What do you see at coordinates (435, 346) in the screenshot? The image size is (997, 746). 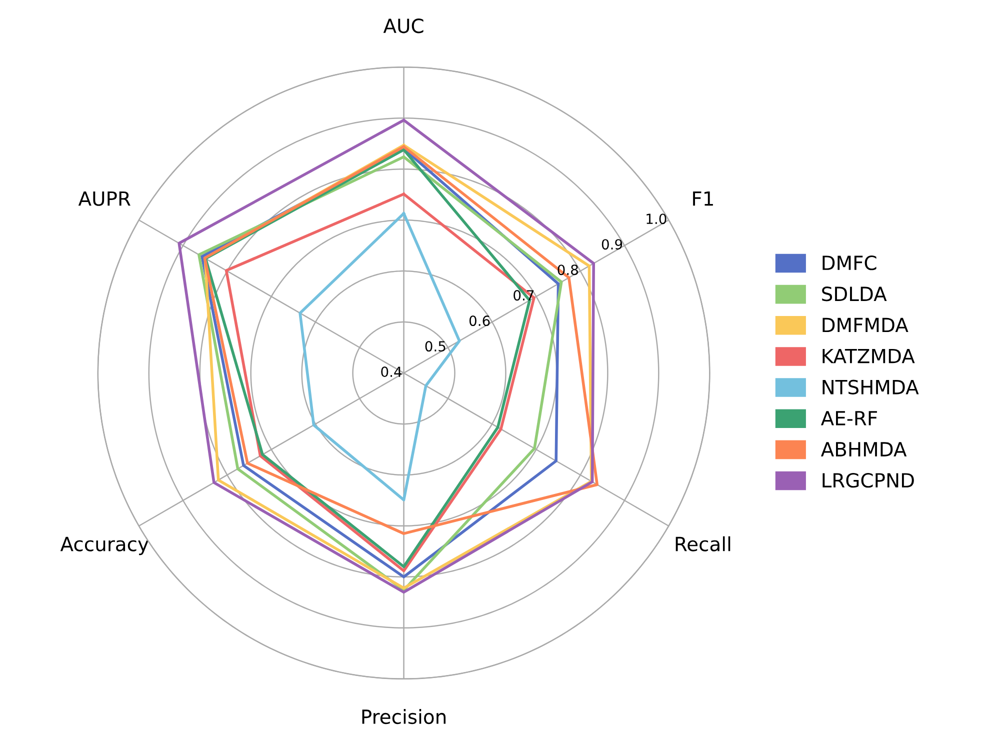 I see `y-tick-label: 0.5` at bounding box center [435, 346].